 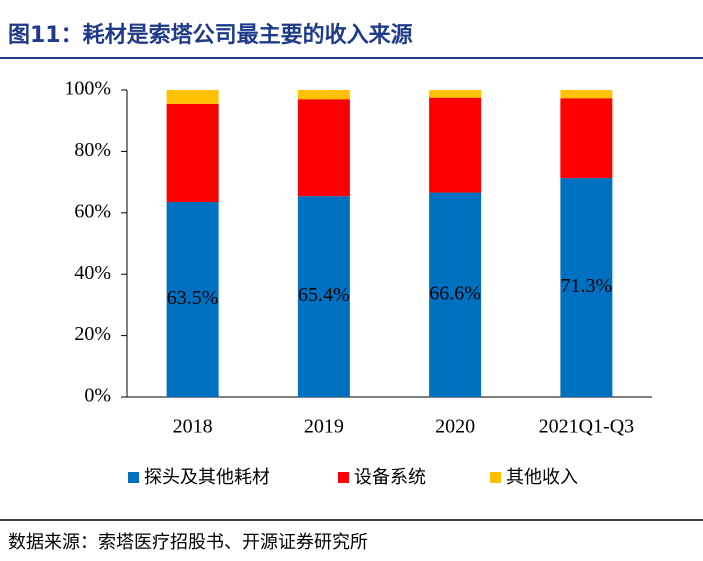 What do you see at coordinates (87, 89) in the screenshot?
I see `y-tick-label: 100%` at bounding box center [87, 89].